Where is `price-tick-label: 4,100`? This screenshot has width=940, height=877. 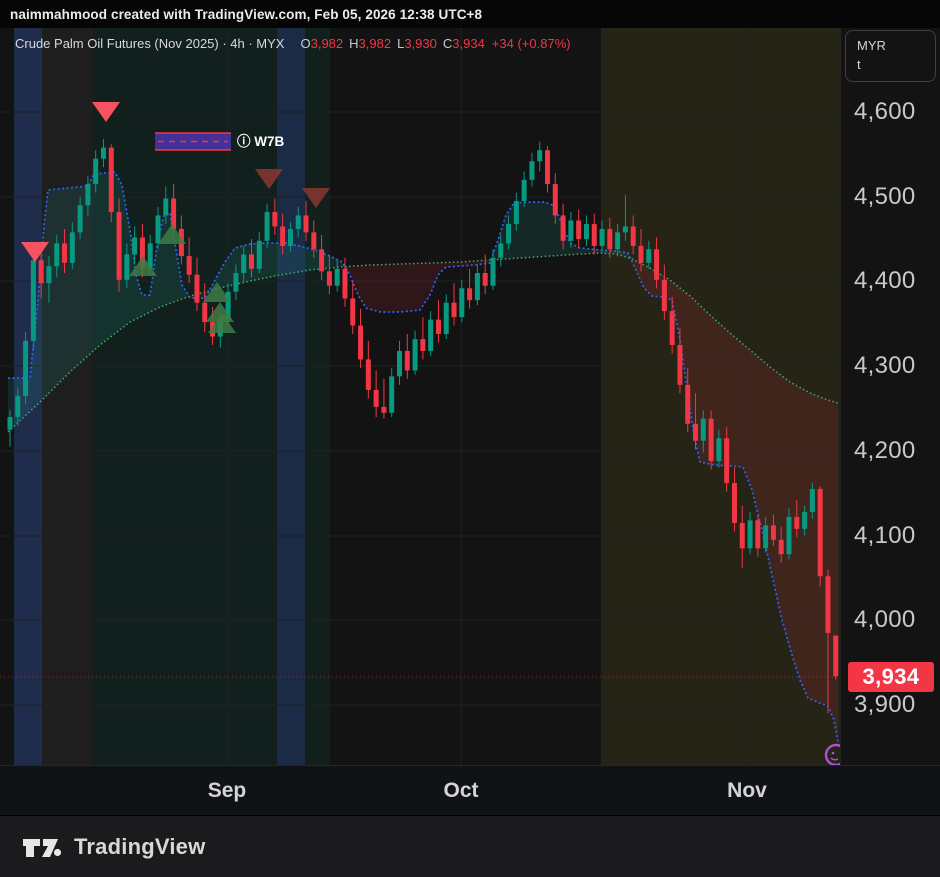 price-tick-label: 4,100 is located at coordinates (885, 535).